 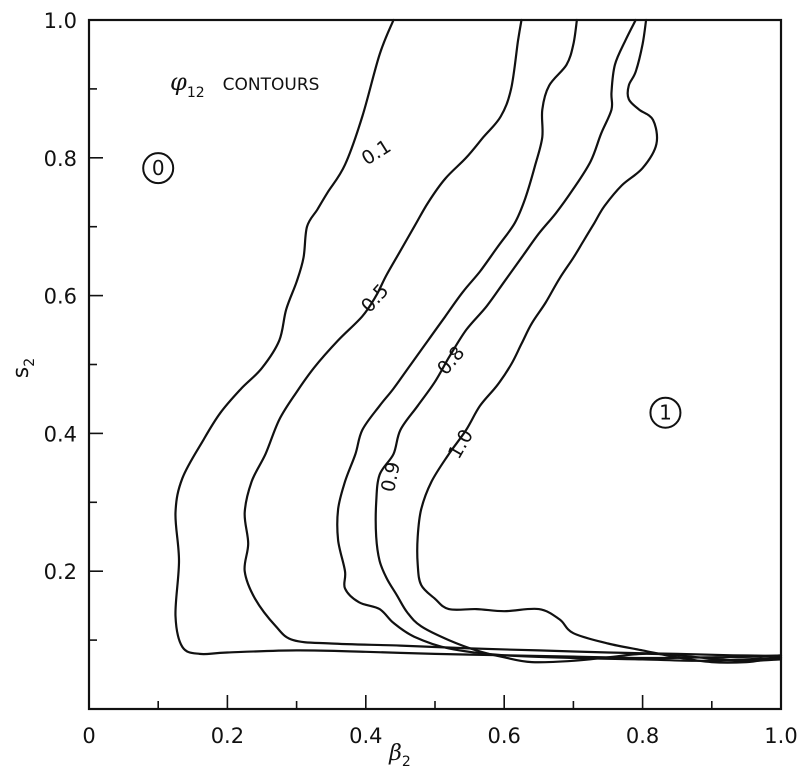 I want to click on y-tick-label-0-2: 0.2, so click(x=60, y=572).